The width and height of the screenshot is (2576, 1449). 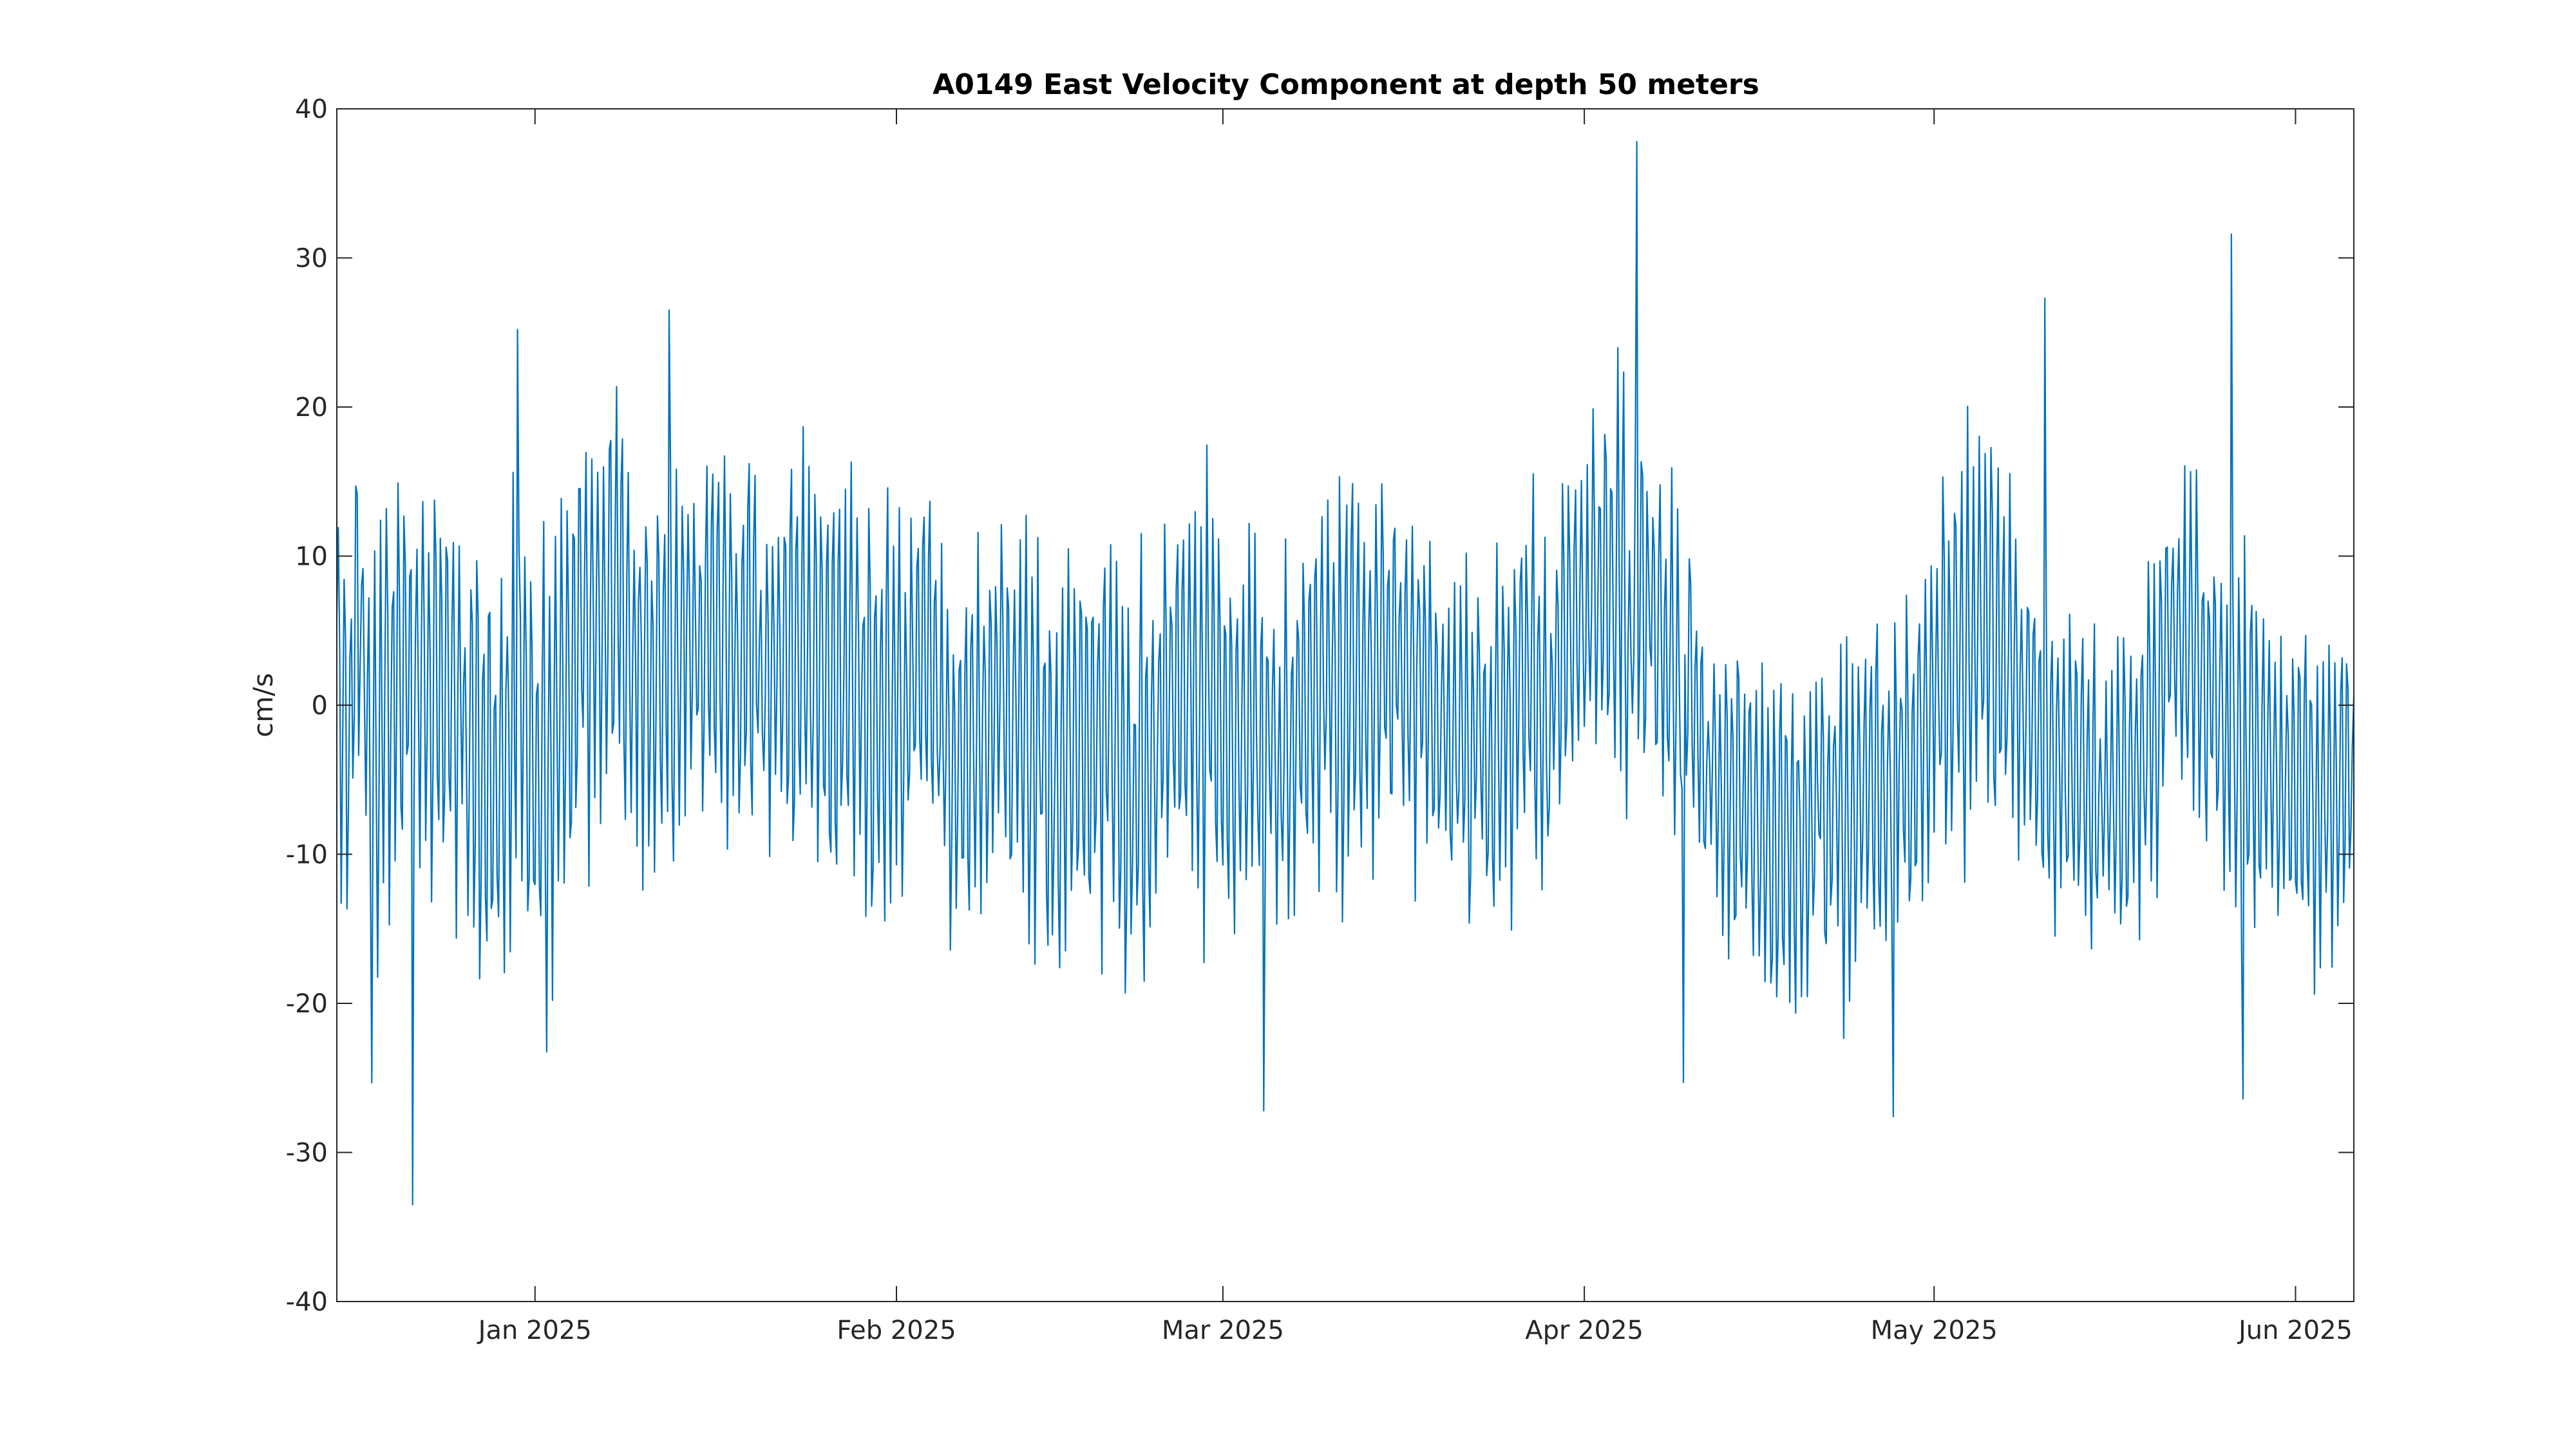 I want to click on y-tick-label: 40, so click(x=311, y=109).